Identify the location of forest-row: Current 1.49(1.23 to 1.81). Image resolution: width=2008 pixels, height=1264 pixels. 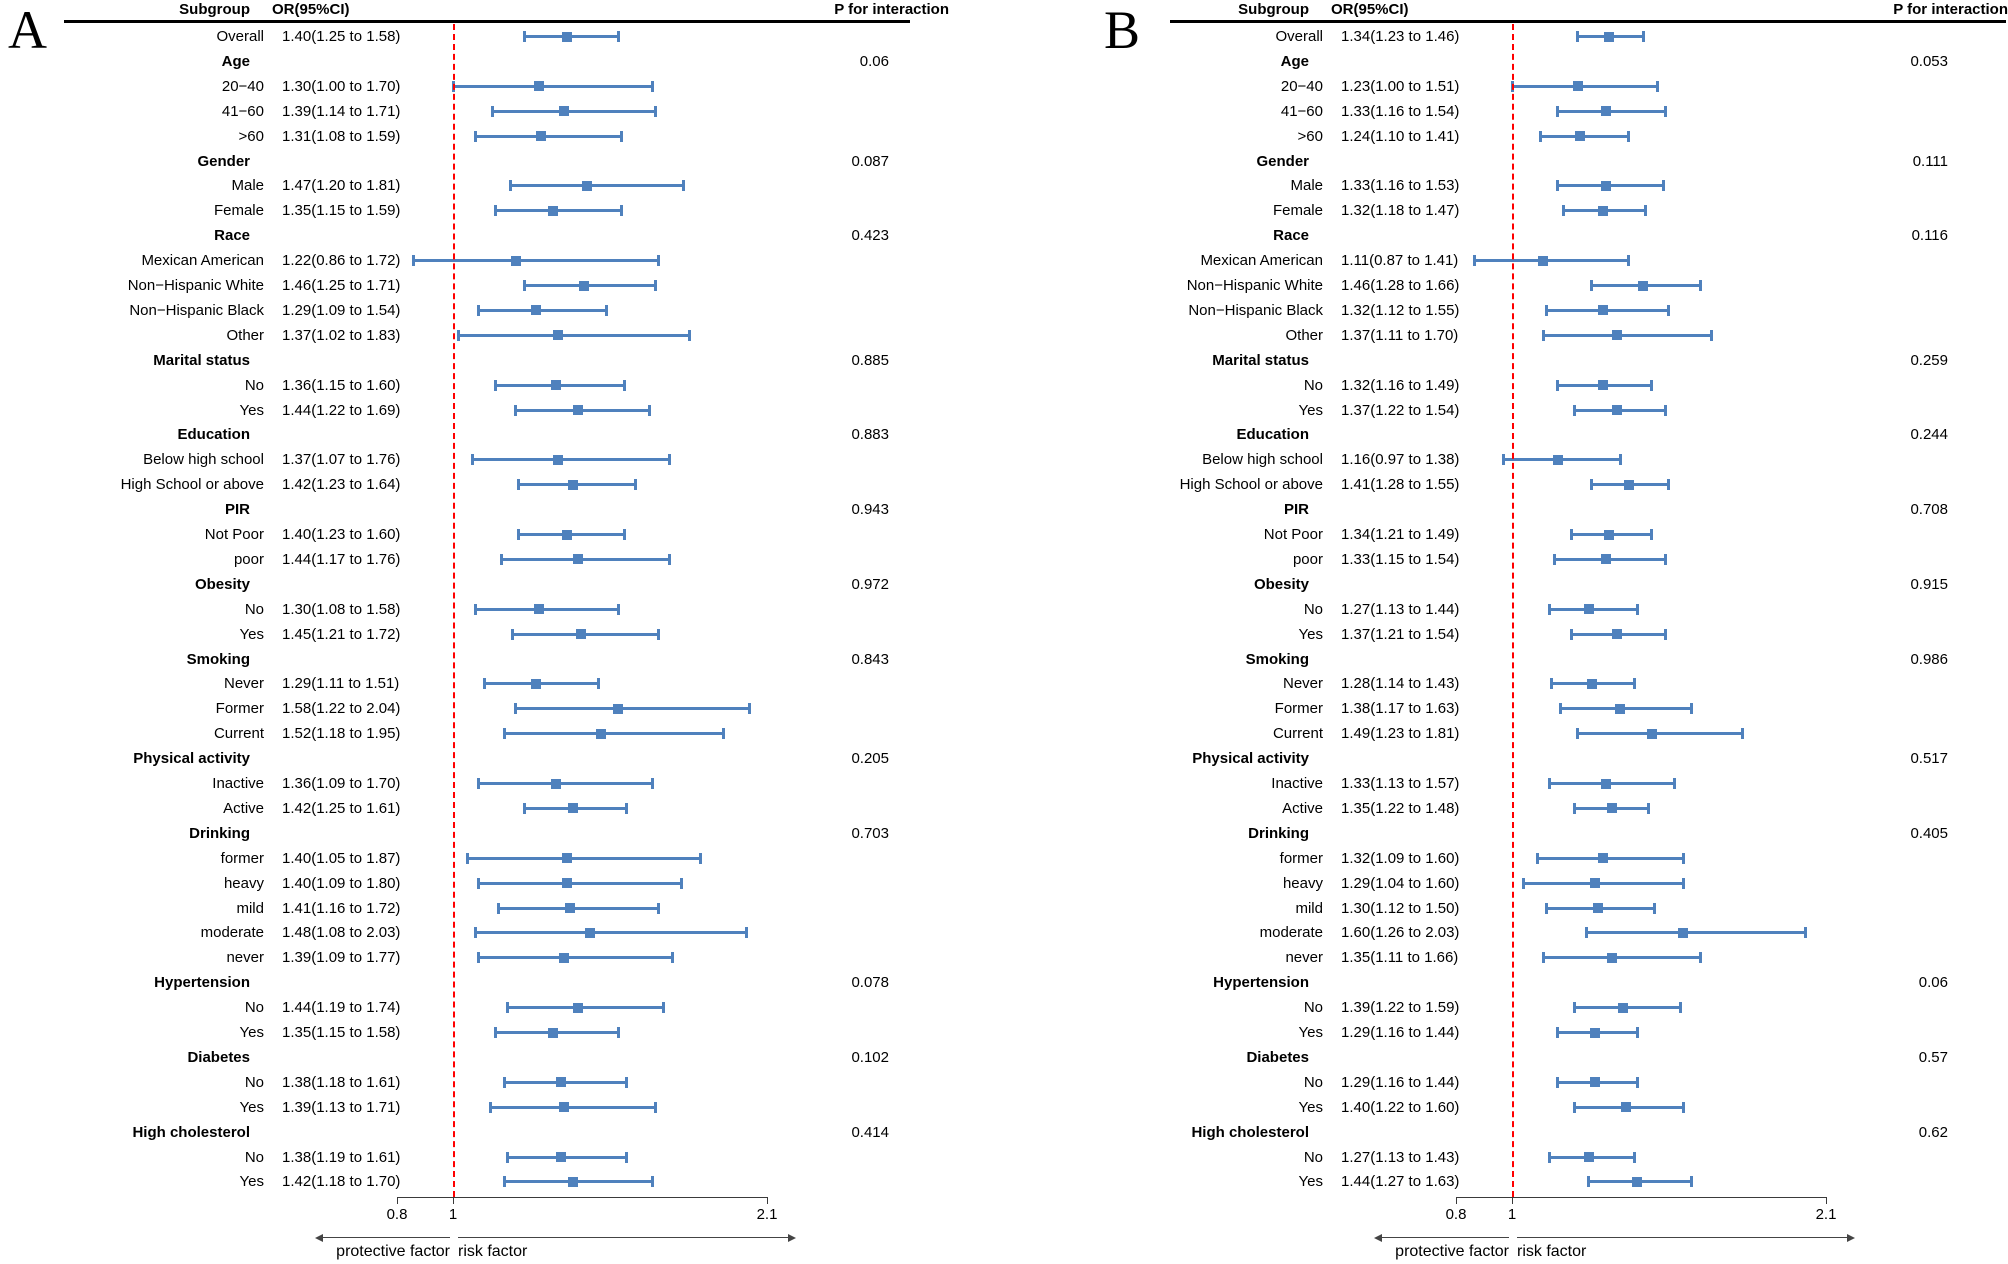
(1533, 733).